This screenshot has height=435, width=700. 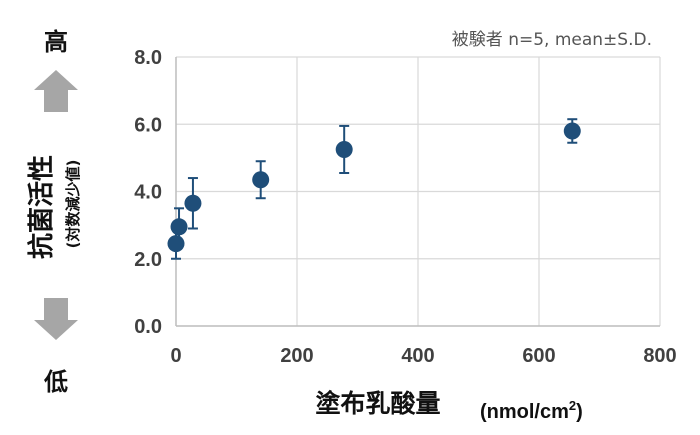 I want to click on y-tick-label: 2.0, so click(x=148, y=260).